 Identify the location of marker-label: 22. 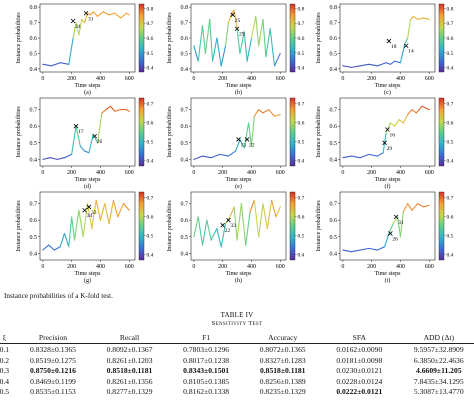
(228, 231).